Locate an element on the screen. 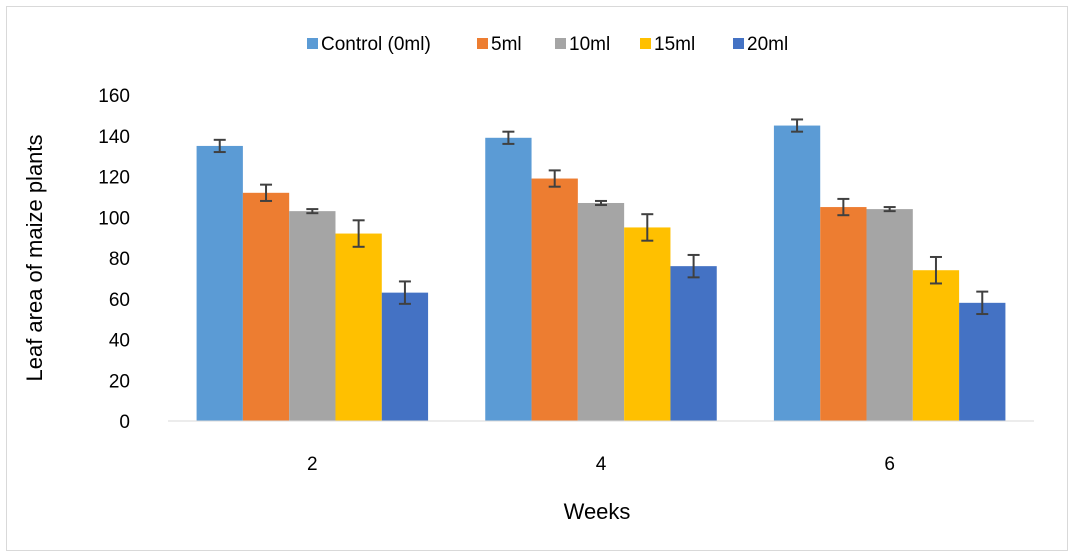 This screenshot has height=557, width=1074. legend-item: 10ml is located at coordinates (582, 44).